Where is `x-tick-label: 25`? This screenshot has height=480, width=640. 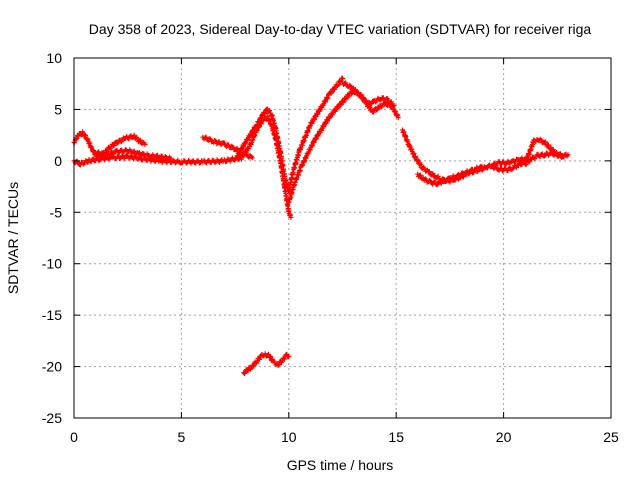 x-tick-label: 25 is located at coordinates (611, 437).